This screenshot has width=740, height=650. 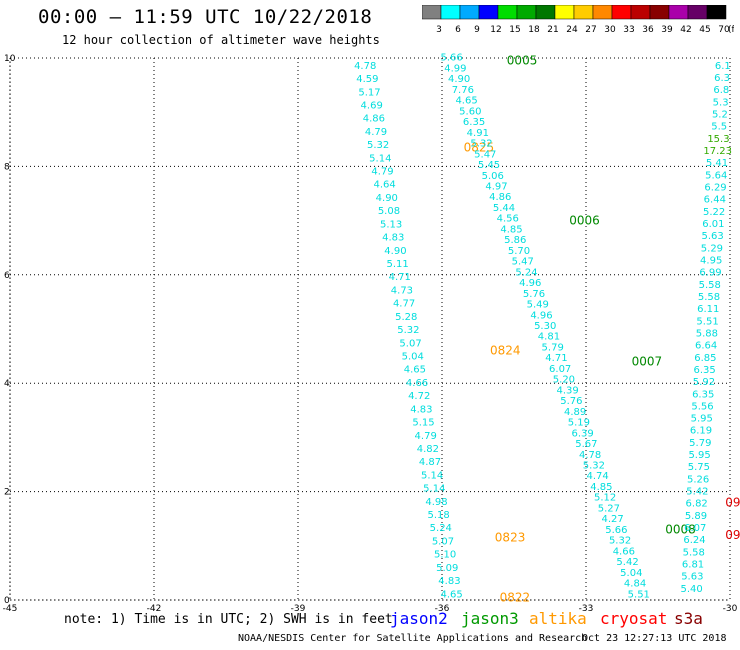 I want to click on wave-height-value: 5.60, so click(x=470, y=111).